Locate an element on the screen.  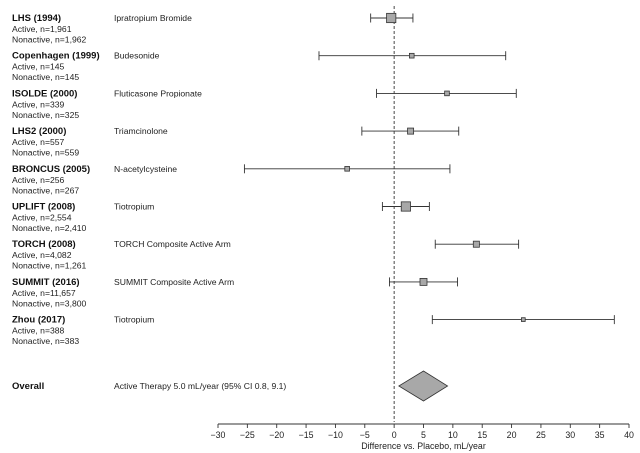
nonactive-count: Nonactive, n=1,261 is located at coordinates (49, 266).